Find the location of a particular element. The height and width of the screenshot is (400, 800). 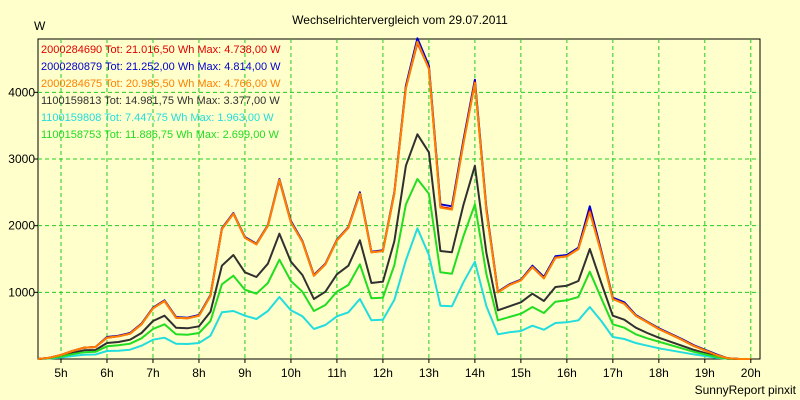

x-tick-label: 10h is located at coordinates (291, 373).